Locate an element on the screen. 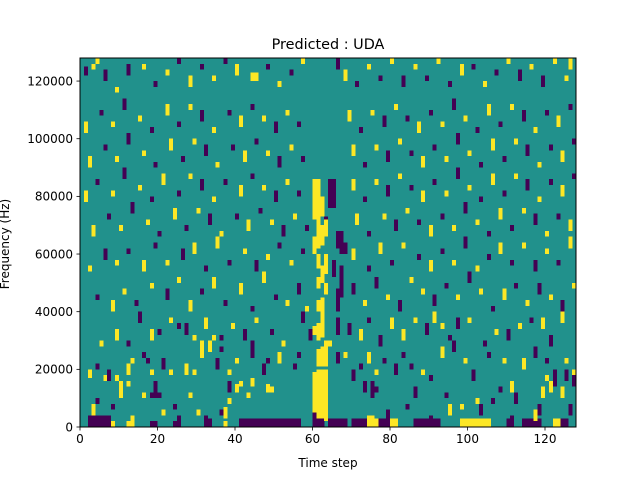  chart-title: Predicted : UDA is located at coordinates (328, 45).